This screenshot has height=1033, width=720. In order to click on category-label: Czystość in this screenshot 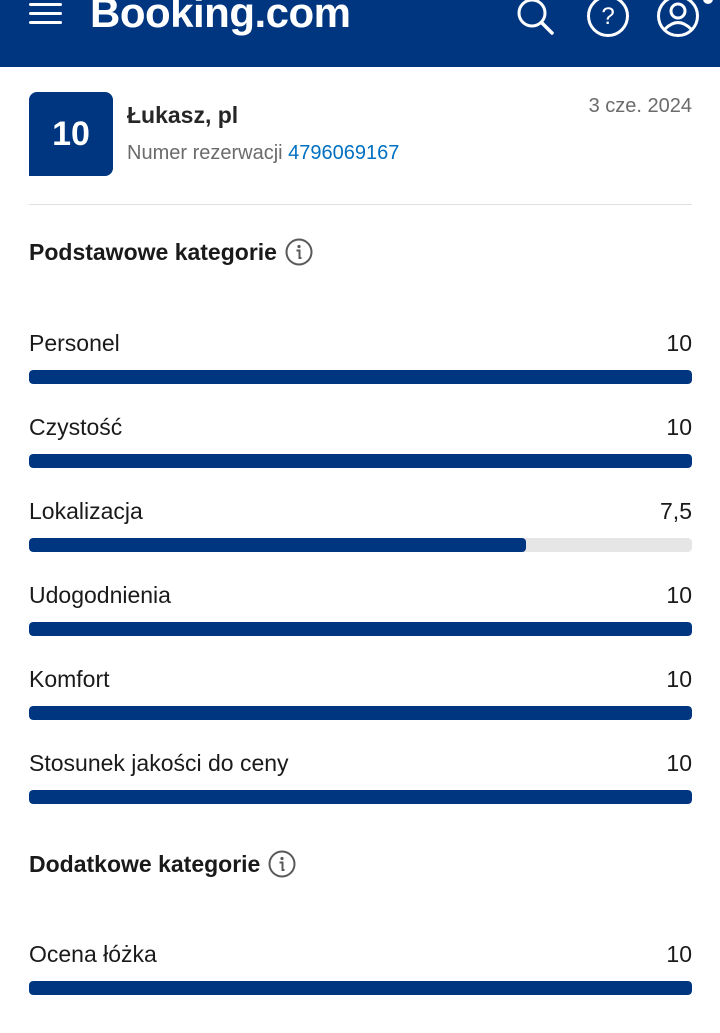, I will do `click(76, 427)`.